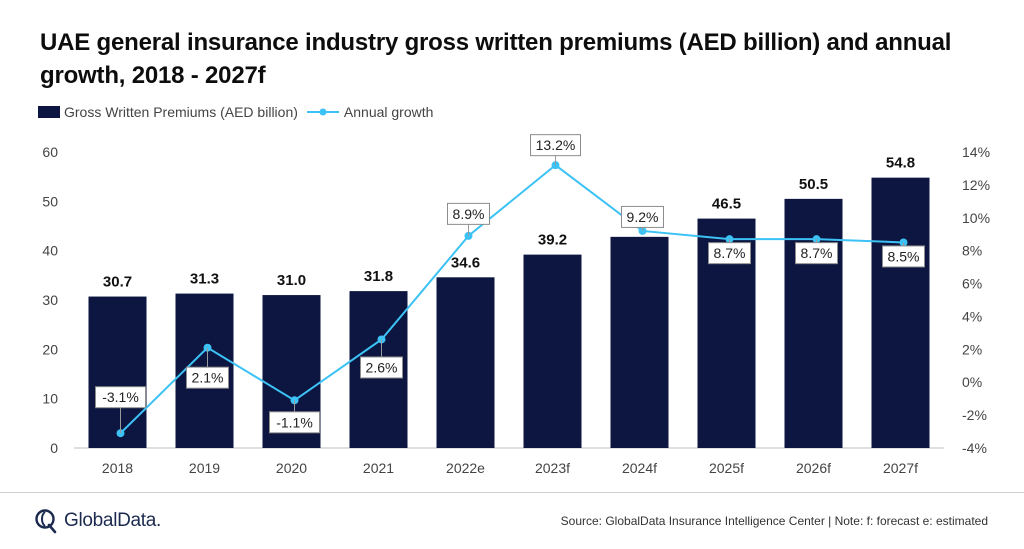  Describe the element at coordinates (46, 521) in the screenshot. I see `globaldata-logo-icon` at that location.